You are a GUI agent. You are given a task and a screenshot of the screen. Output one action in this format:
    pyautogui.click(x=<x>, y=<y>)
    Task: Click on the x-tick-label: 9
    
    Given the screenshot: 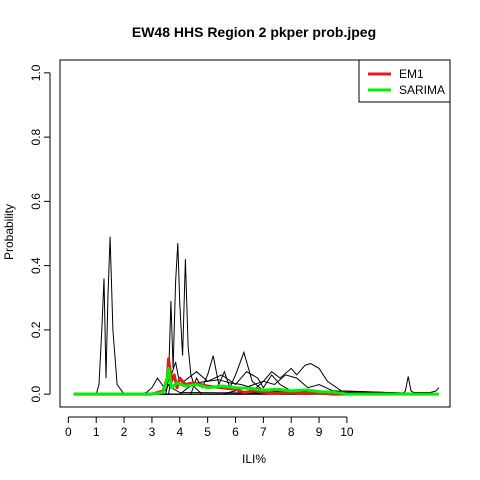 What is the action you would take?
    pyautogui.click(x=319, y=432)
    